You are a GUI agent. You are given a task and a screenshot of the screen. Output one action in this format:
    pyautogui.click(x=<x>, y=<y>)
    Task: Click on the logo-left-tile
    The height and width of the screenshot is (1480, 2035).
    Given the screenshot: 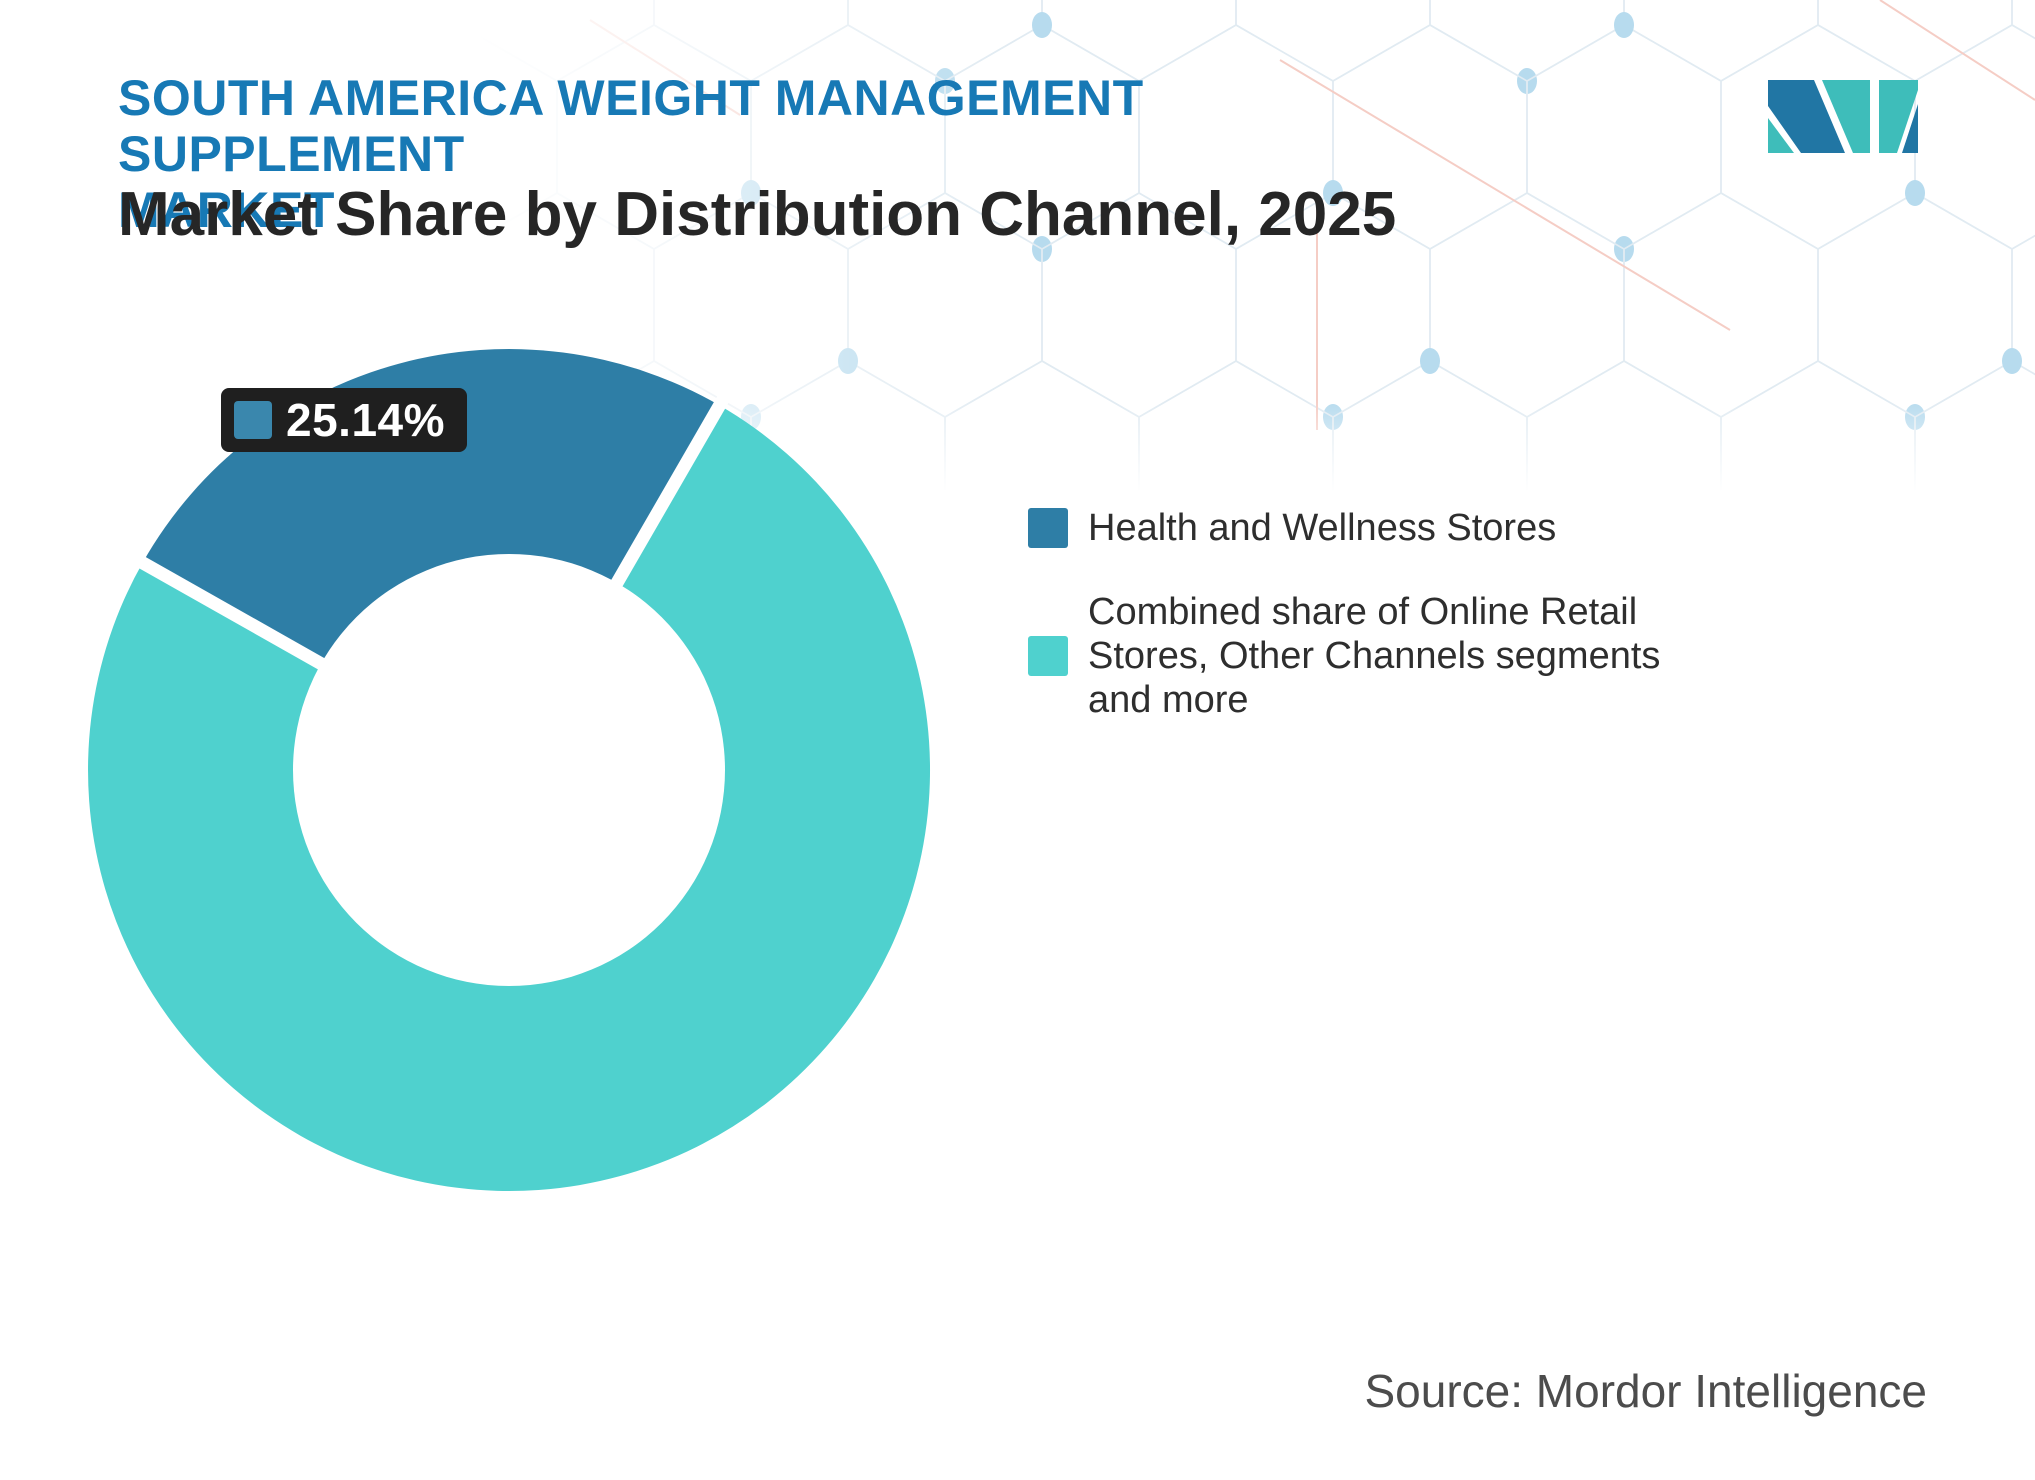 What is the action you would take?
    pyautogui.click(x=1819, y=116)
    